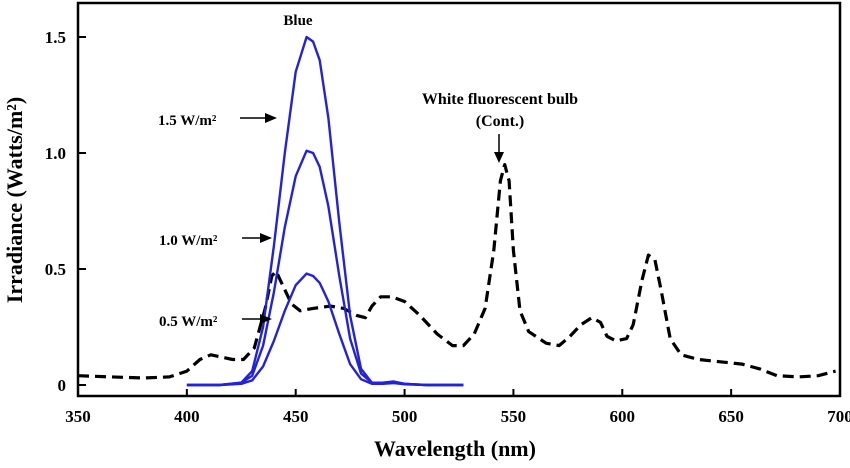 Image resolution: width=850 pixels, height=468 pixels. I want to click on x-tick-label-450: 450, so click(296, 416).